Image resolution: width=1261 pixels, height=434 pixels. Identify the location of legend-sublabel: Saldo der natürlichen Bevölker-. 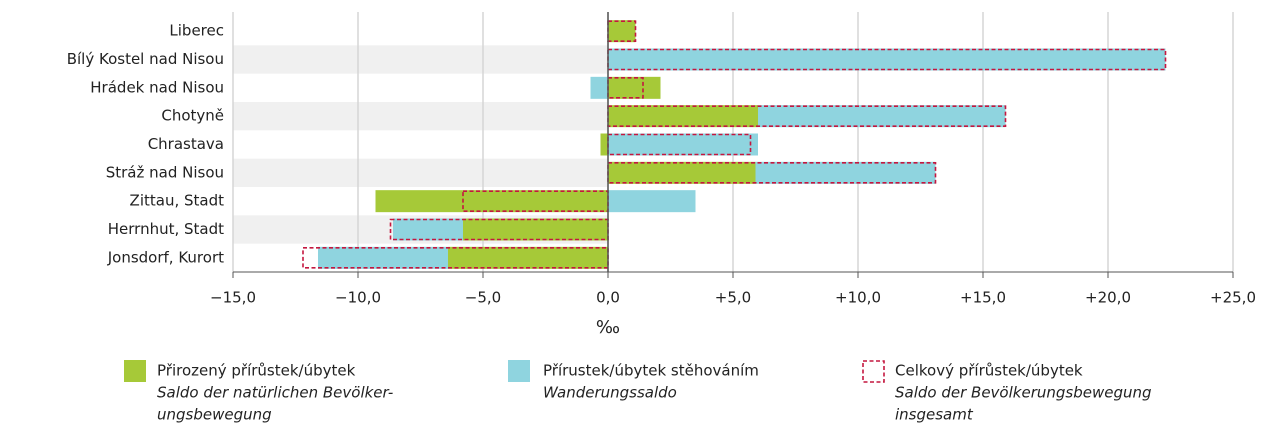
(275, 393).